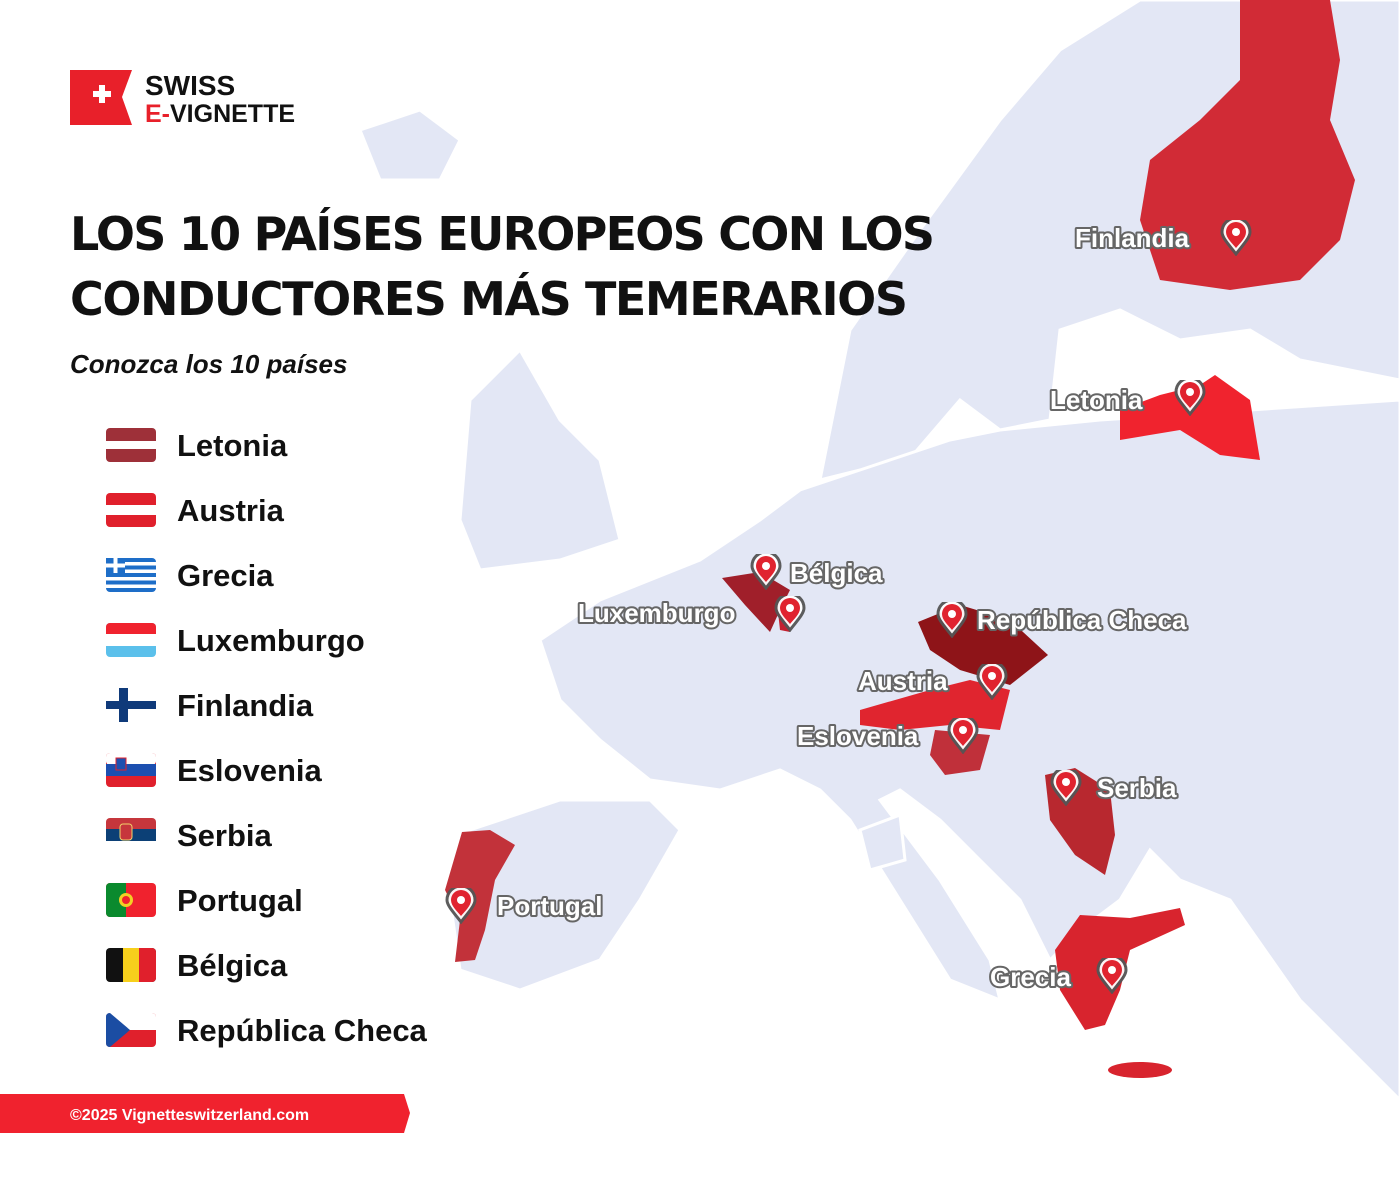 This screenshot has width=1400, height=1200. What do you see at coordinates (232, 965) in the screenshot?
I see `legend-item: Bélgica` at bounding box center [232, 965].